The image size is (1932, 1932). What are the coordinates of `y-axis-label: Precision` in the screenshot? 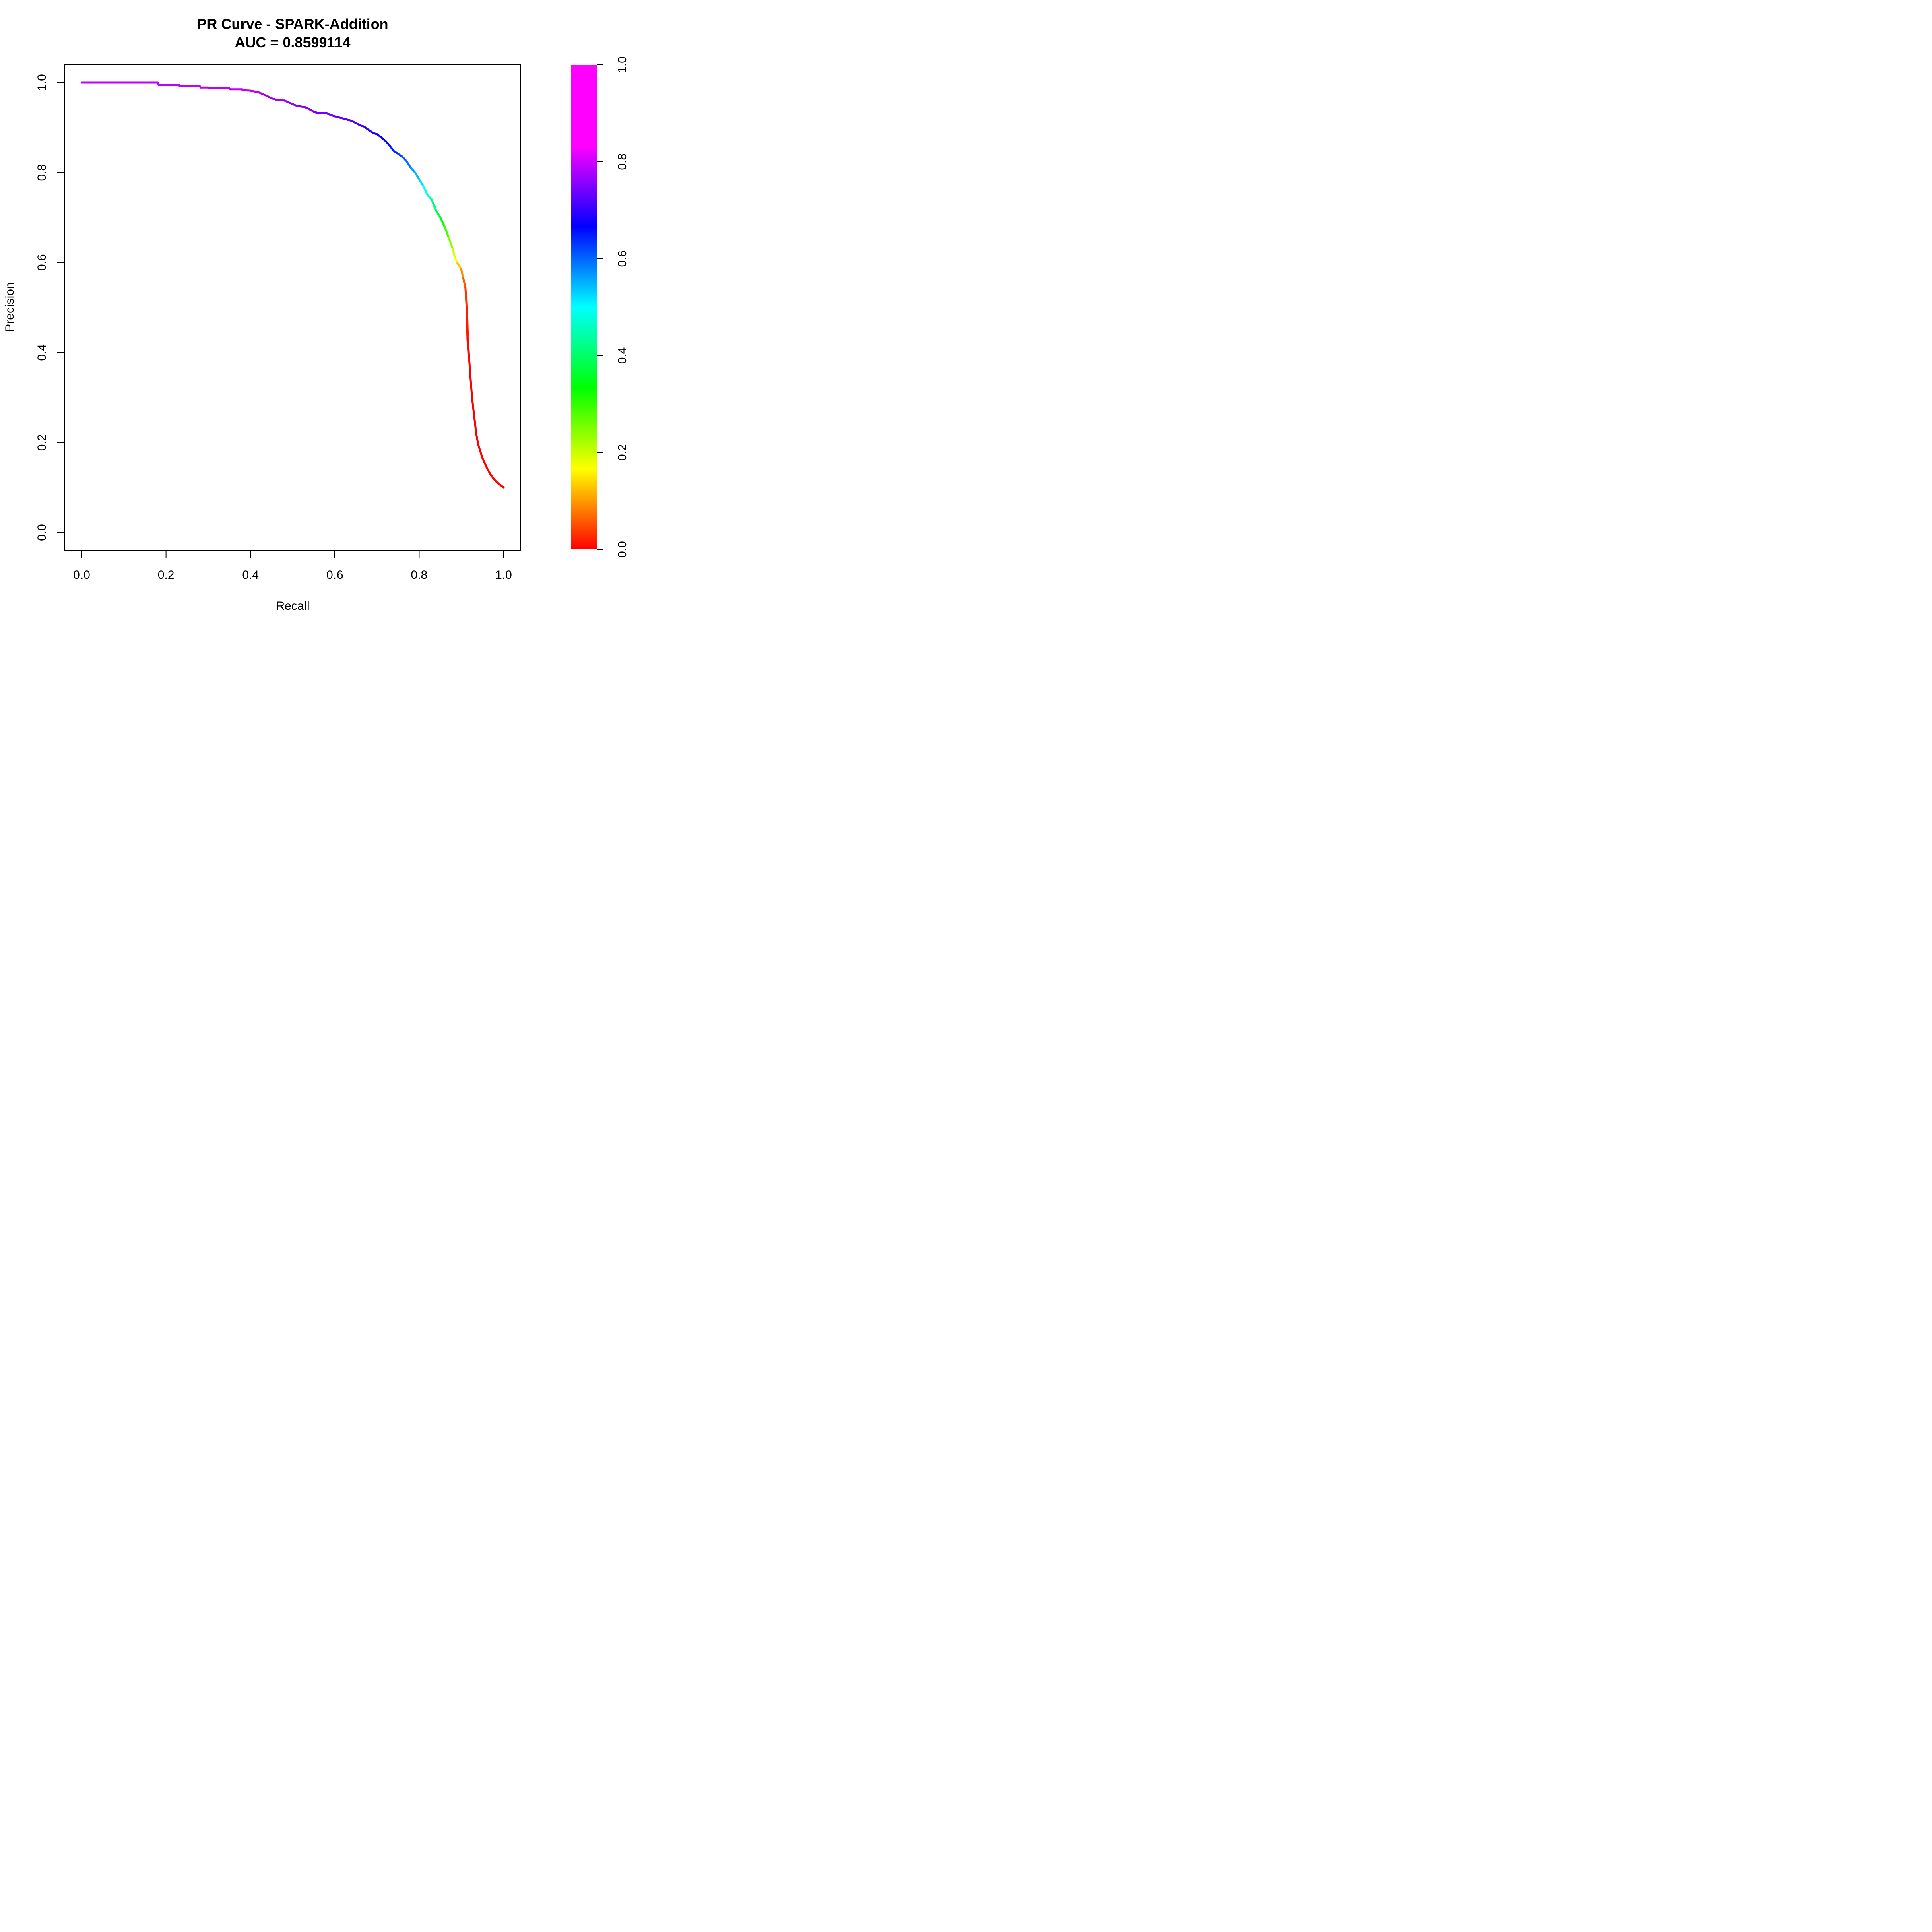 It's located at (10, 307).